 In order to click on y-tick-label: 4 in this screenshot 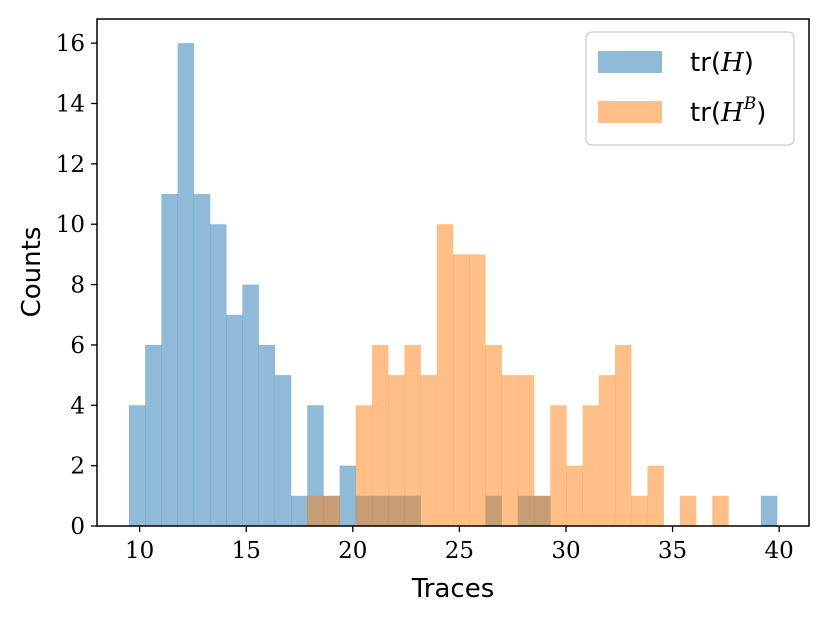, I will do `click(77, 406)`.